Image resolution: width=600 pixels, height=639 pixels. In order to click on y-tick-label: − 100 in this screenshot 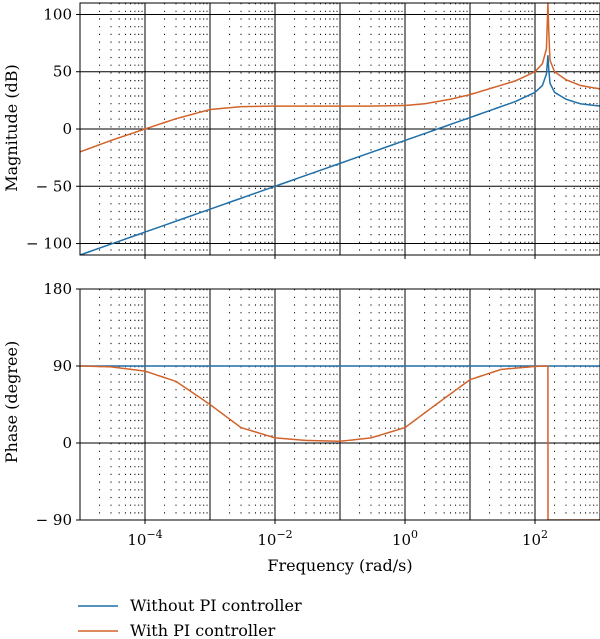, I will do `click(49, 244)`.